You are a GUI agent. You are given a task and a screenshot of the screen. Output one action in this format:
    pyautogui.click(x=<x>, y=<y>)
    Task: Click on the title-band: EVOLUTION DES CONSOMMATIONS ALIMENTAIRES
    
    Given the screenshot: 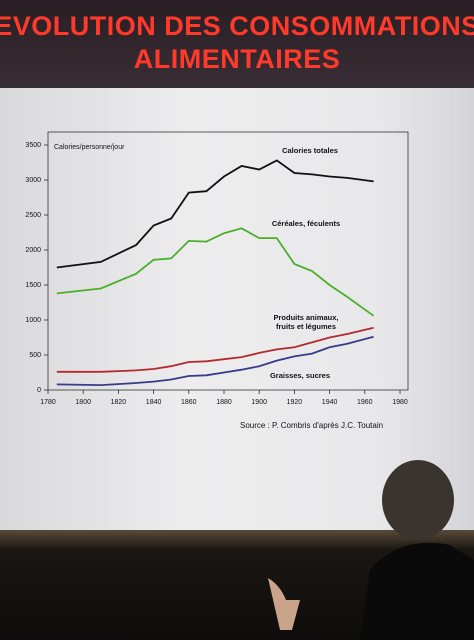 What is the action you would take?
    pyautogui.click(x=237, y=44)
    